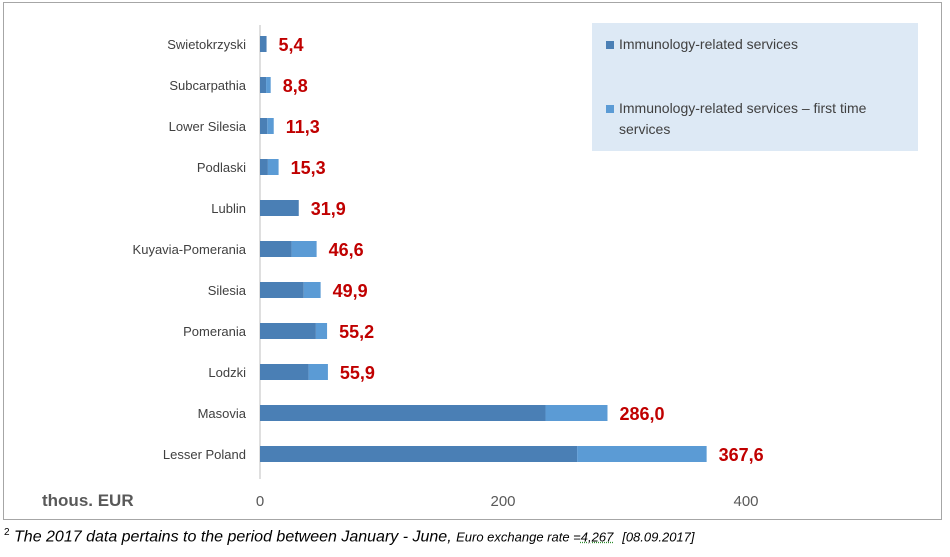  Describe the element at coordinates (215, 331) in the screenshot. I see `category-label-pomerania: Pomerania` at that location.